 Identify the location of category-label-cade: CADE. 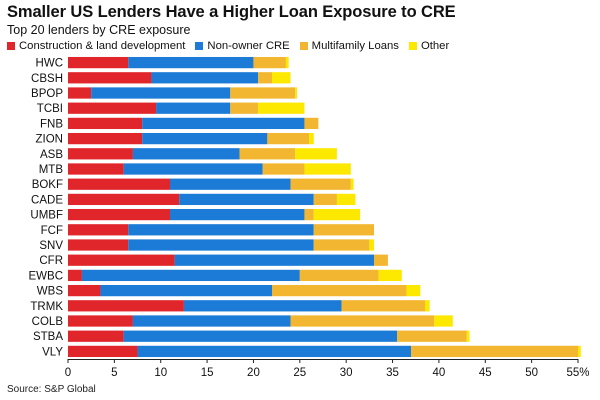
(47, 200).